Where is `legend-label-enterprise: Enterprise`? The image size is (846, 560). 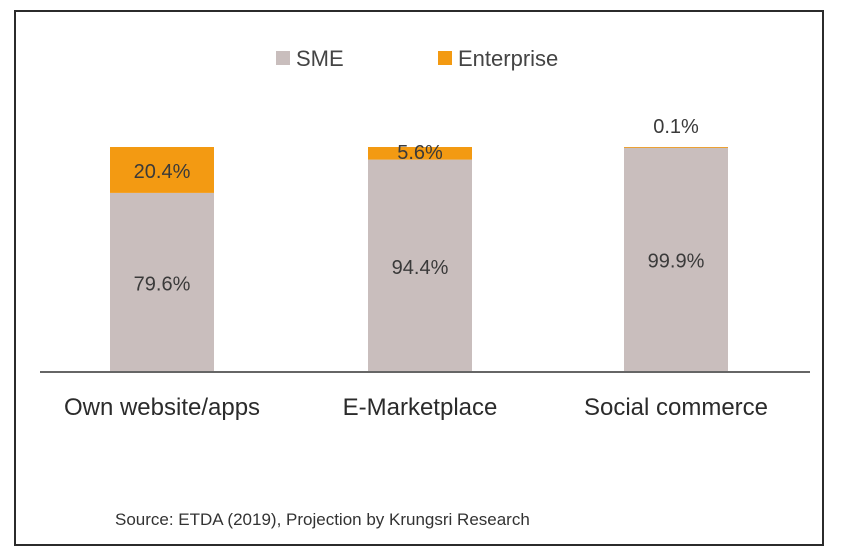
legend-label-enterprise: Enterprise is located at coordinates (508, 58).